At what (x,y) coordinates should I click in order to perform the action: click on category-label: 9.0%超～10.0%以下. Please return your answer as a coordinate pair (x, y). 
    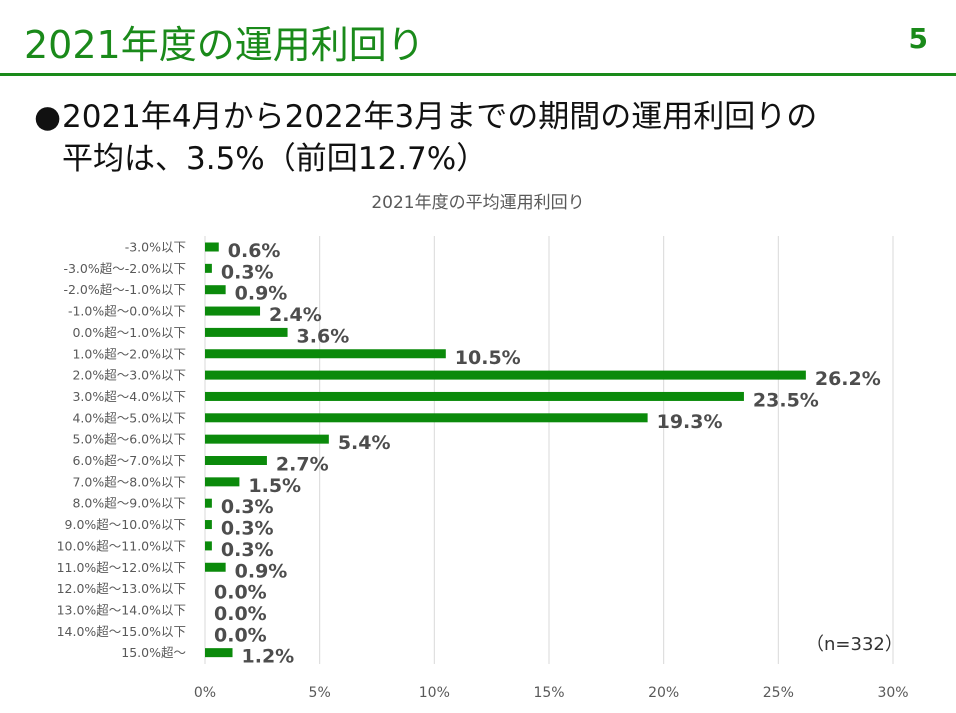
    Looking at the image, I should click on (125, 524).